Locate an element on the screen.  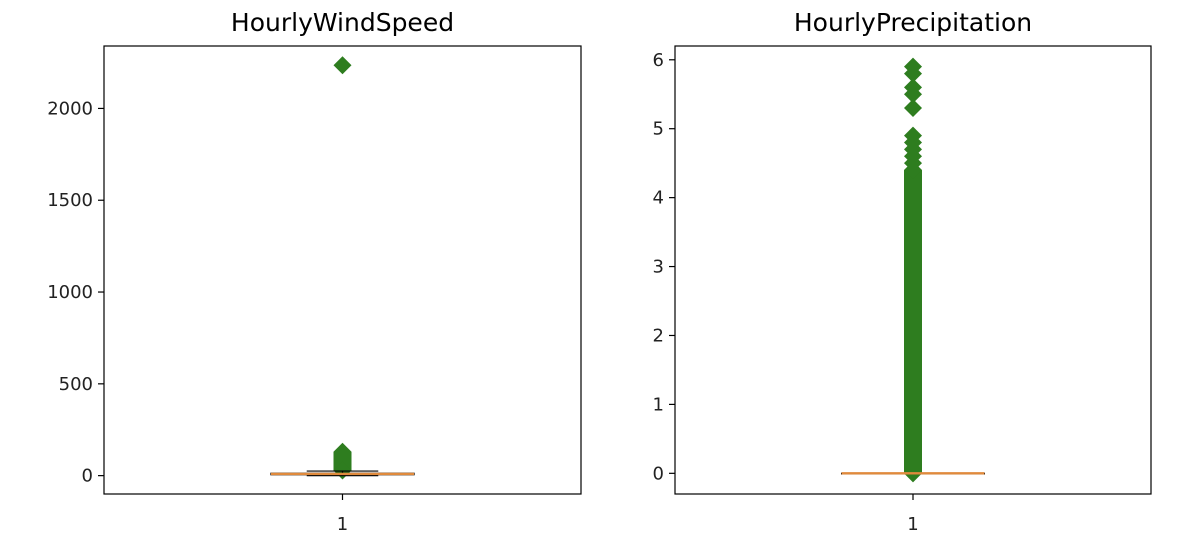
y-tick-label: 1000 is located at coordinates (70, 292).